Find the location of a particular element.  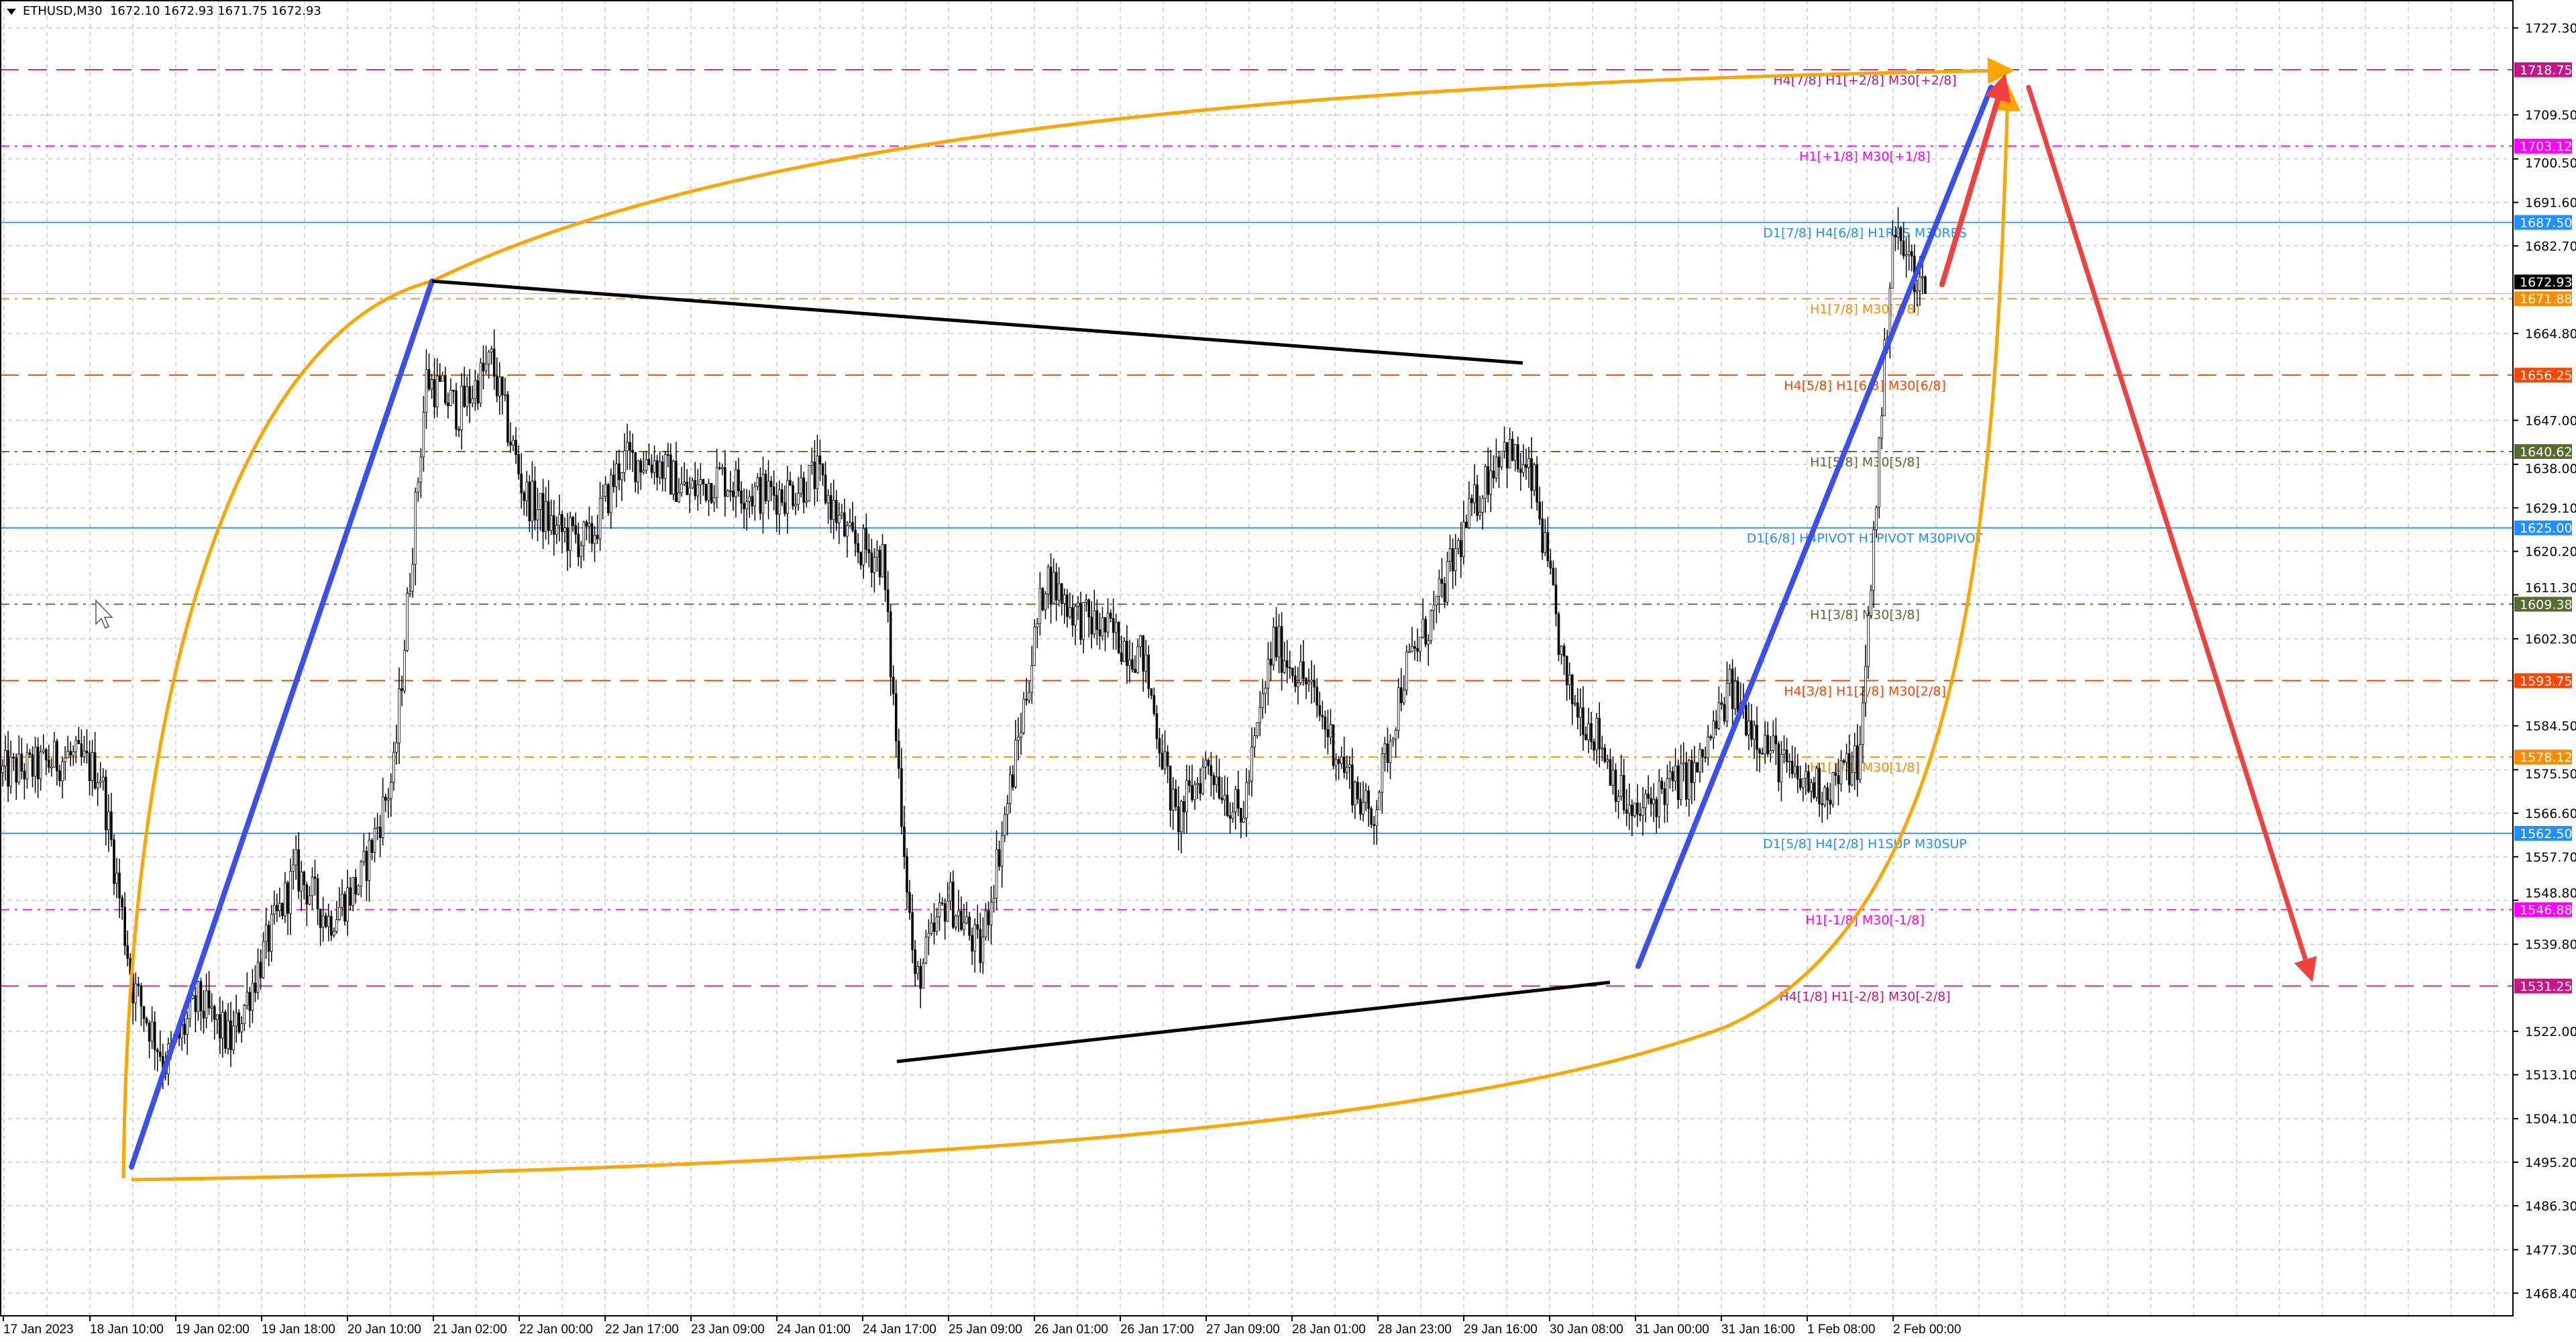

price-tick-label: 1709.50 is located at coordinates (2550, 116).